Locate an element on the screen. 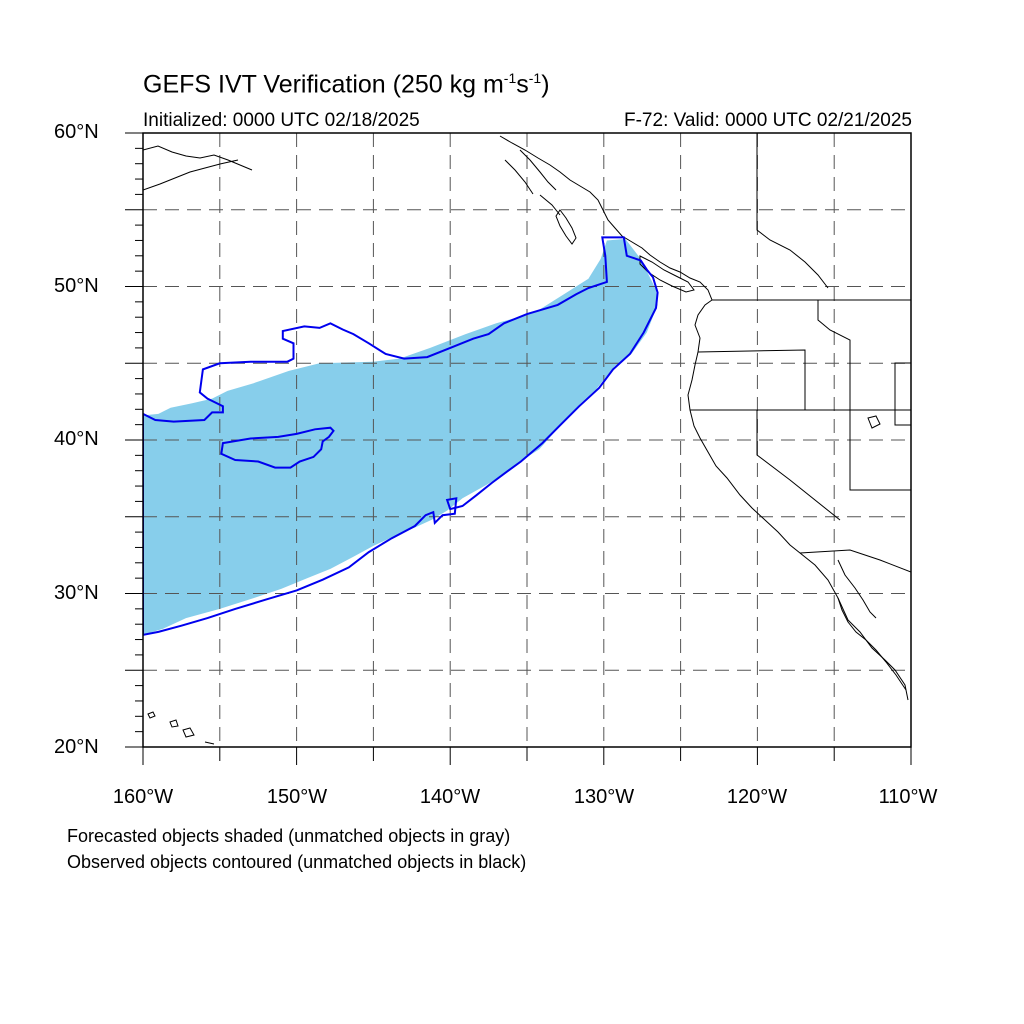 The image size is (1024, 1024). arizona-mexico-border is located at coordinates (855, 561).